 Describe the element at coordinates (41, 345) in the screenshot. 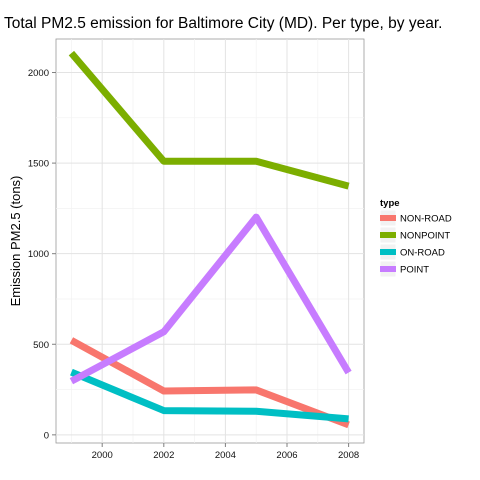

I see `y-tick-label: 500` at that location.